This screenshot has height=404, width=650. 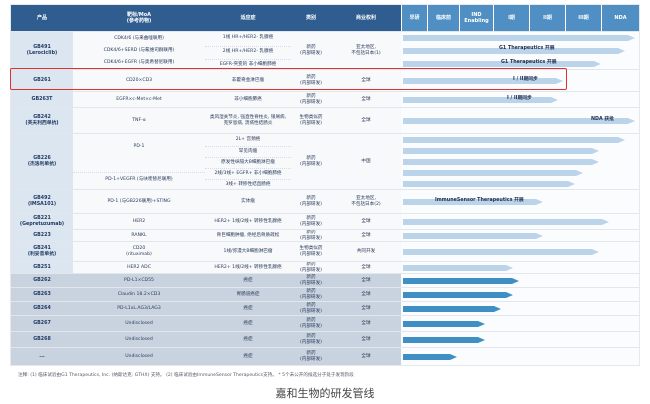 I want to click on drug-type: 生物类似药 (内部研发), so click(x=311, y=251).